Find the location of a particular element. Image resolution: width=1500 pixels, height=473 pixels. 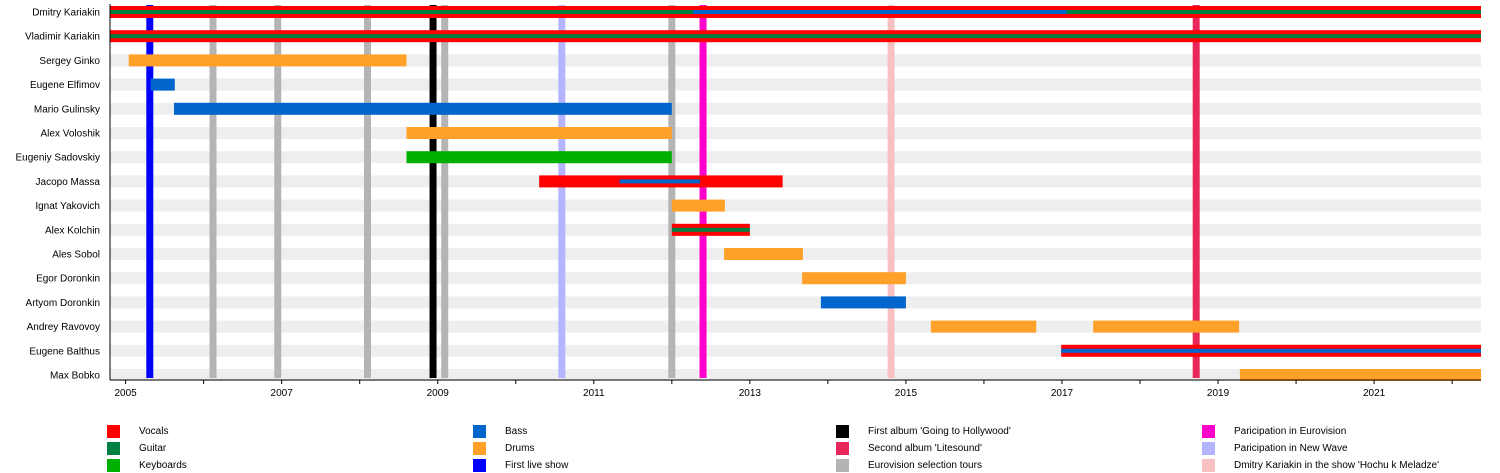

member-label: Eugene Elfimov is located at coordinates (65, 85).